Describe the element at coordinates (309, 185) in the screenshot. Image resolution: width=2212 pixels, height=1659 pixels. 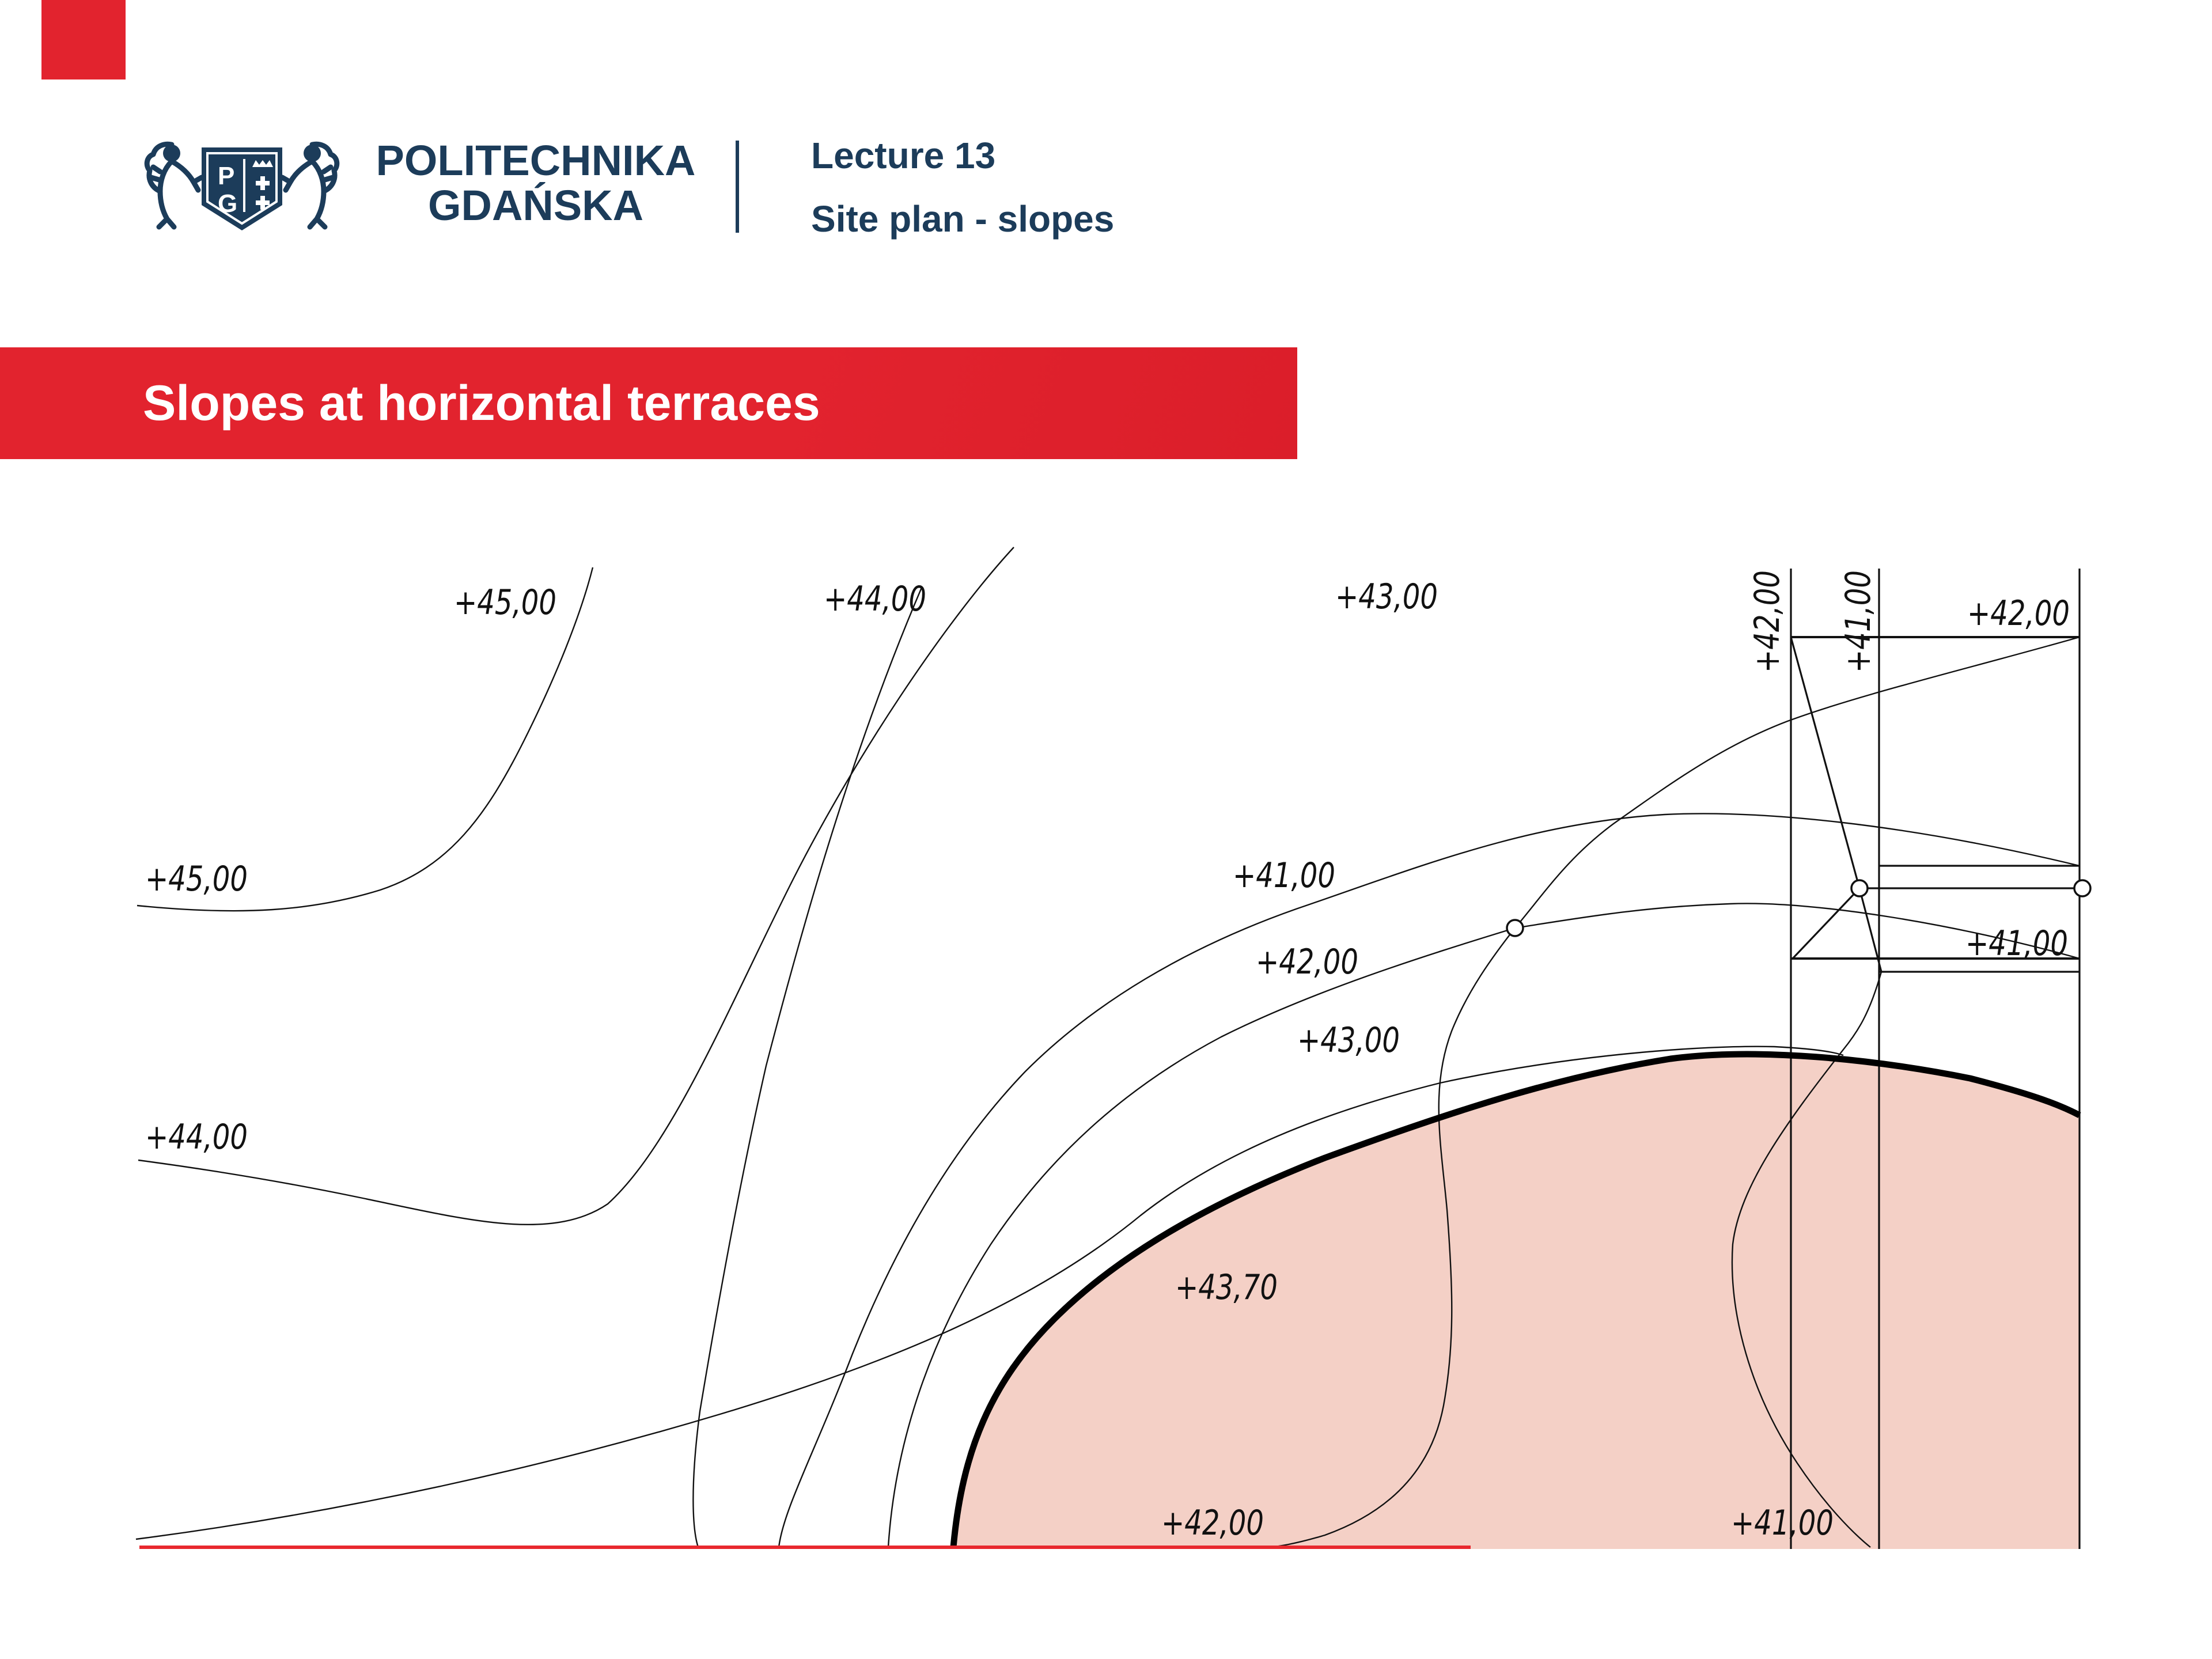
I see `right-lion-icon` at that location.